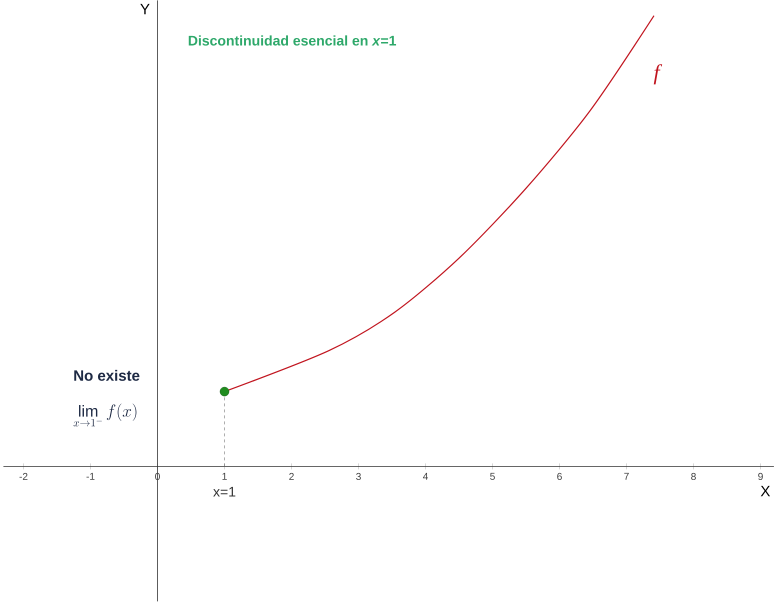 The width and height of the screenshot is (775, 602). What do you see at coordinates (492, 476) in the screenshot?
I see `x-tick-label: 5` at bounding box center [492, 476].